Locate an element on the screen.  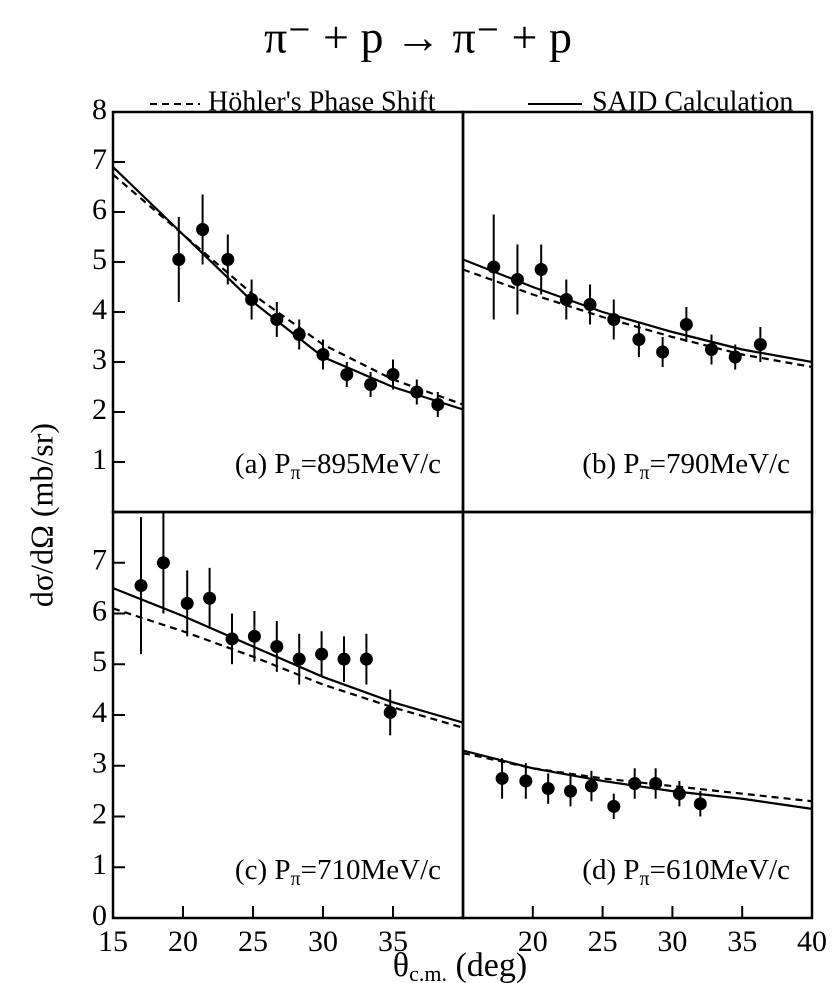
panel-label: (b) Pπ=790MeV/c is located at coordinates (686, 466).